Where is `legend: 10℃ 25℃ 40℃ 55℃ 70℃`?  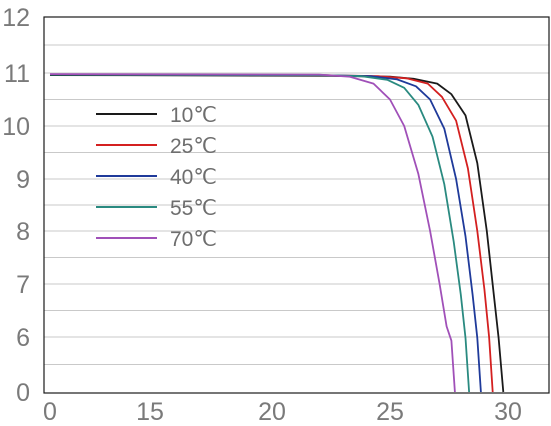
legend: 10℃ 25℃ 40℃ 55℃ 70℃ is located at coordinates (156, 177).